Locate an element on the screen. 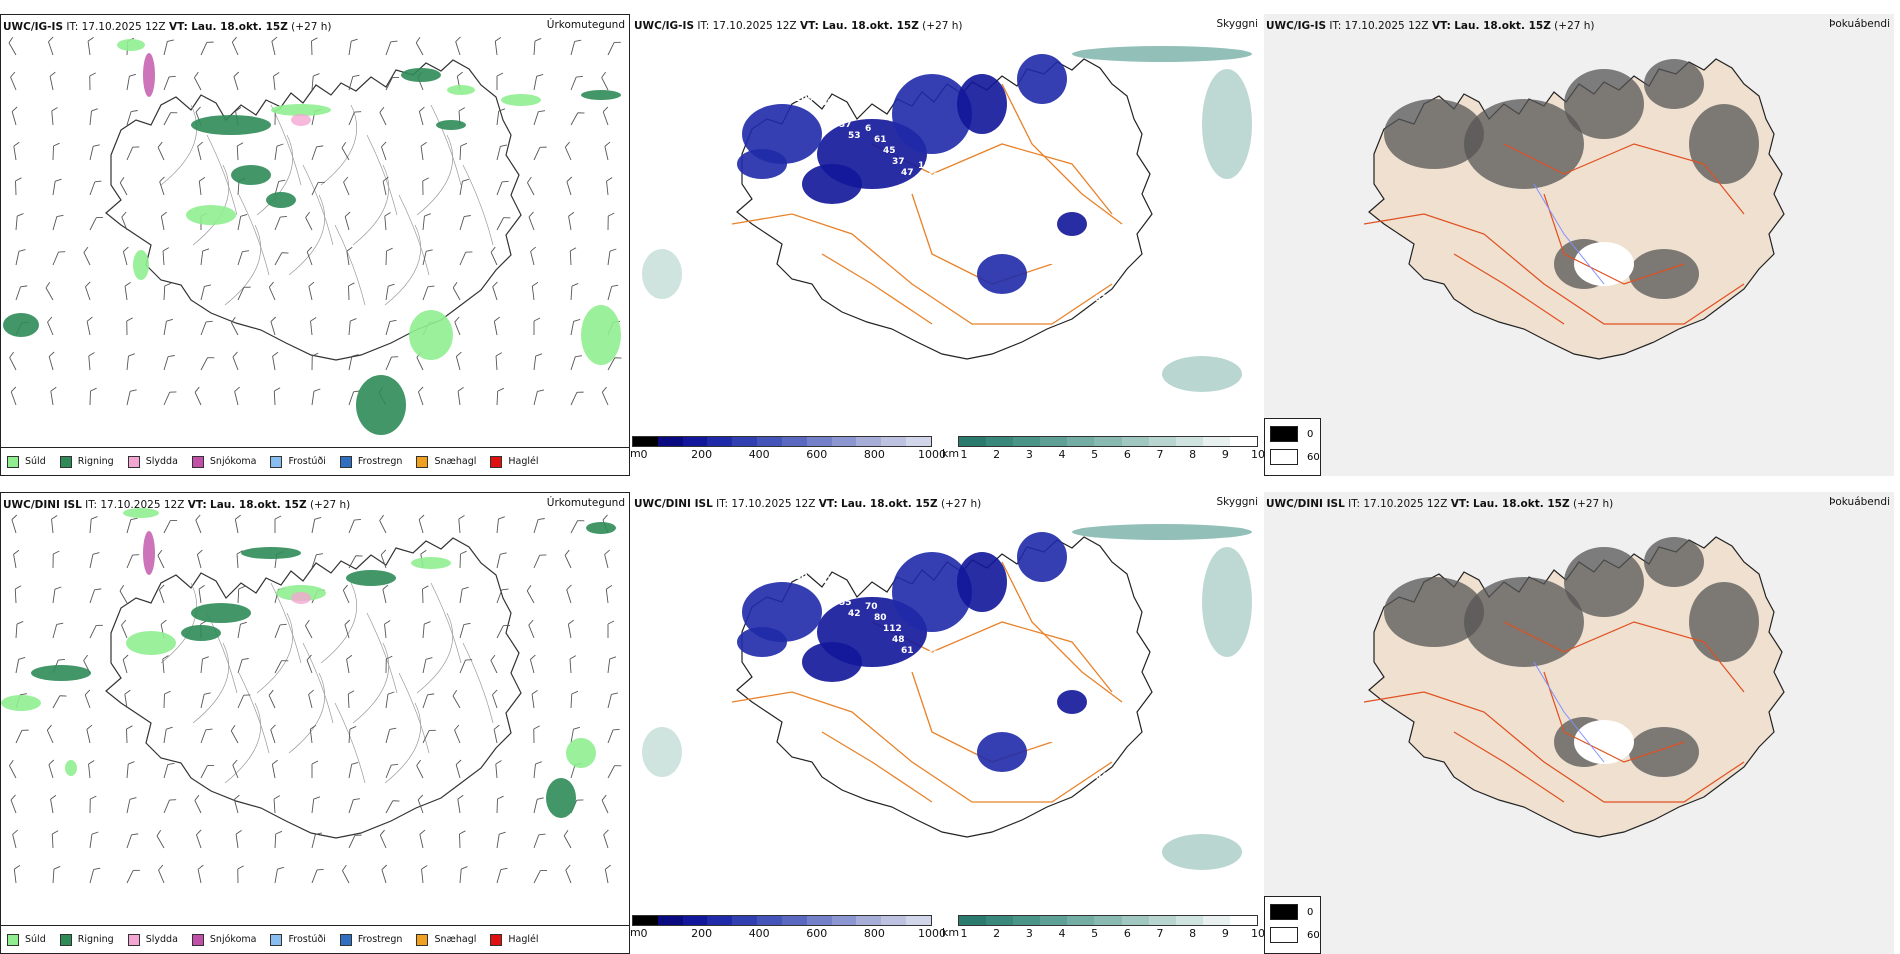 Image resolution: width=1900 pixels, height=954 pixels. fog-legend-swatch-black is located at coordinates (1284, 434).